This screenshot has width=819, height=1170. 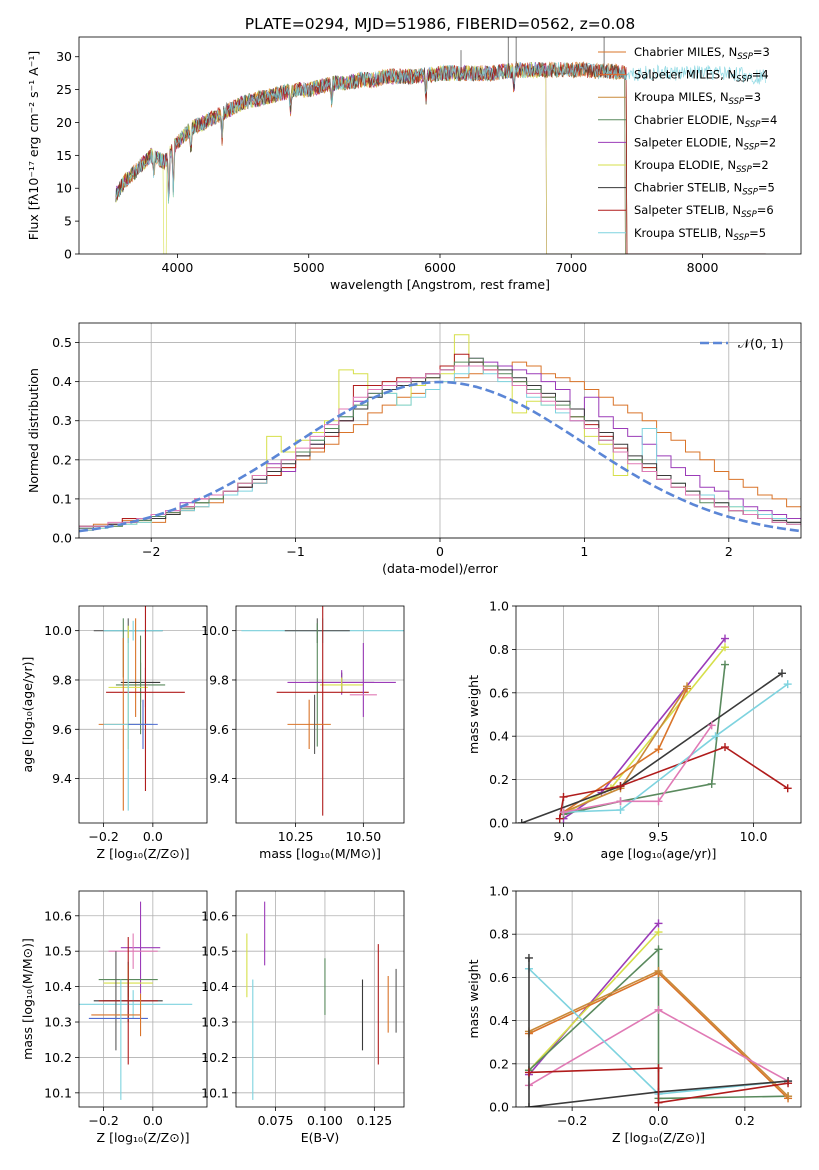 I want to click on x-tick-label: −0.2, so click(x=103, y=836).